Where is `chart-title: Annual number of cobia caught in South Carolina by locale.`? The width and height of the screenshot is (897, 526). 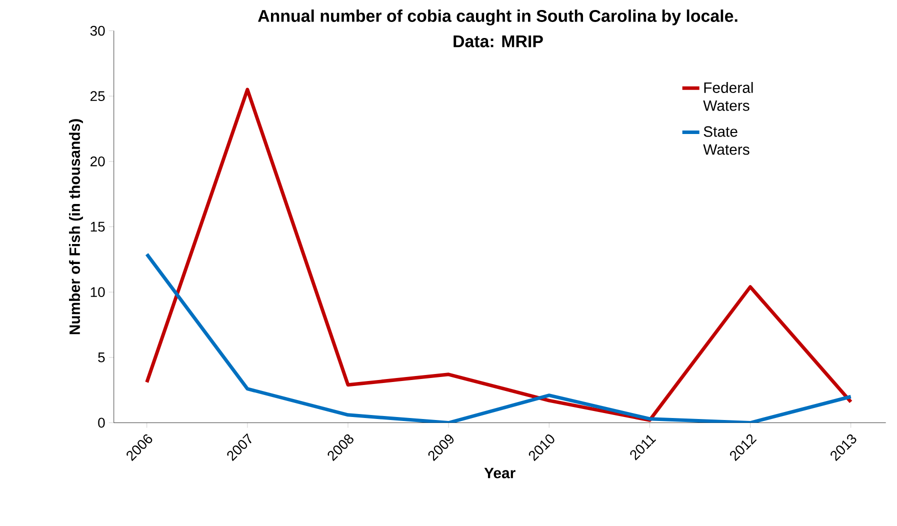 chart-title: Annual number of cobia caught in South Carolina by locale. is located at coordinates (498, 18).